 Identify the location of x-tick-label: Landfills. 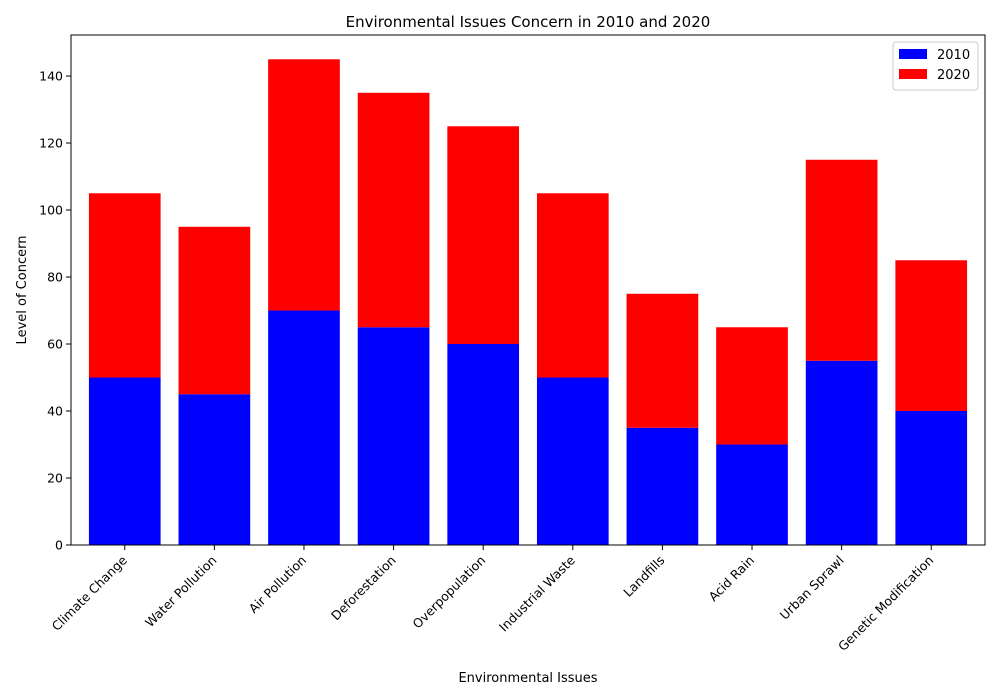
(643, 576).